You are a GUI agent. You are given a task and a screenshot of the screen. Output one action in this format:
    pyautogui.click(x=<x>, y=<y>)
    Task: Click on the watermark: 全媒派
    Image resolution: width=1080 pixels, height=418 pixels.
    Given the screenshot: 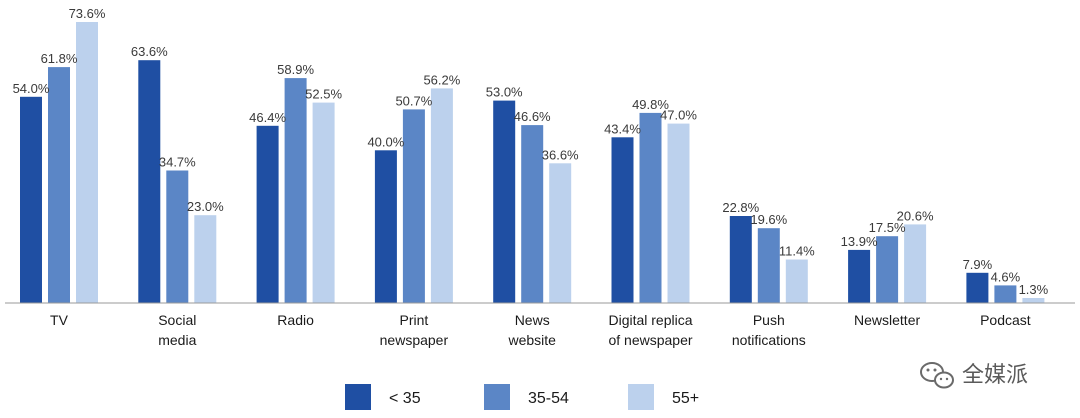 What is the action you would take?
    pyautogui.click(x=974, y=375)
    